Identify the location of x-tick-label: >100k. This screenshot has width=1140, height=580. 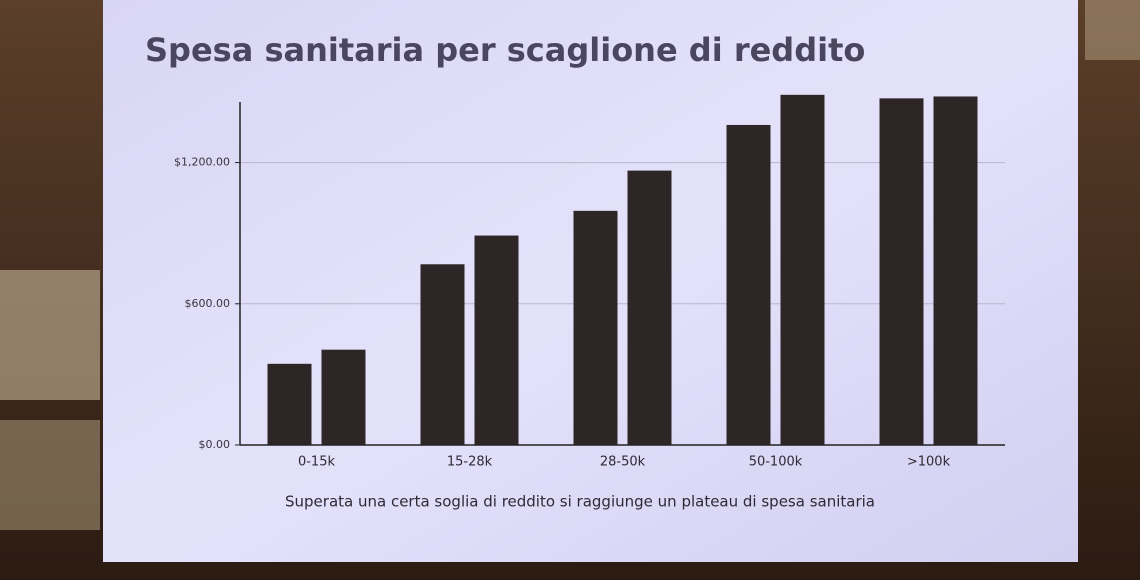
(929, 462).